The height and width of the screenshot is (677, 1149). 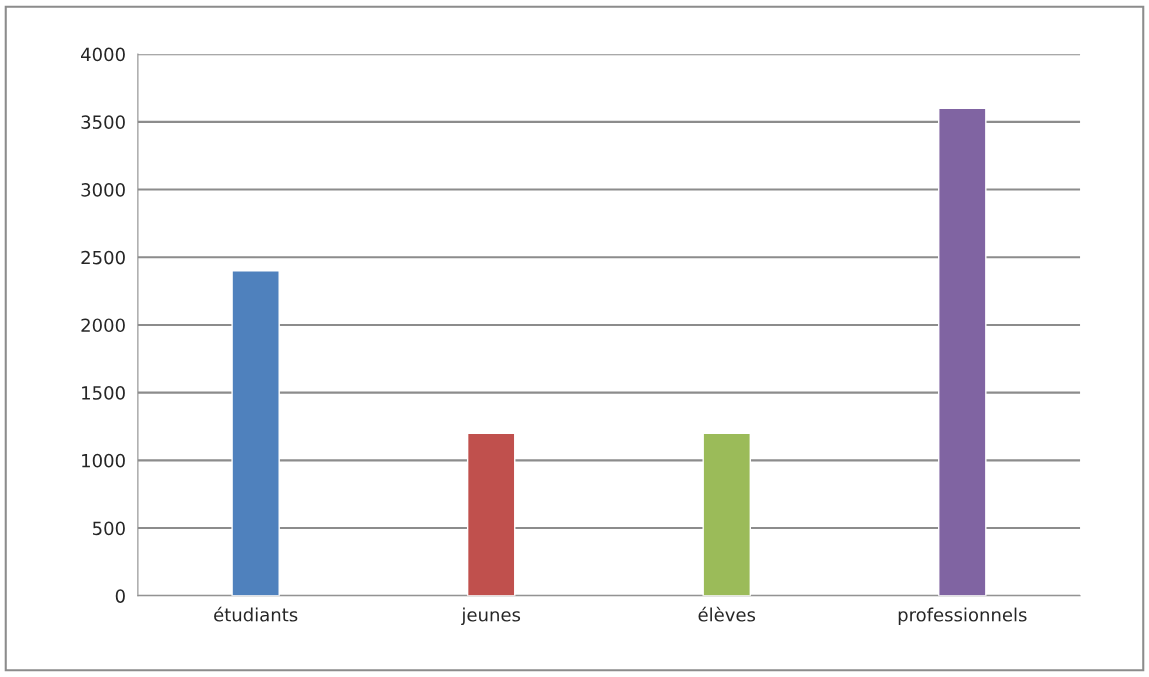 What do you see at coordinates (120, 596) in the screenshot?
I see `y-tick-label: 0` at bounding box center [120, 596].